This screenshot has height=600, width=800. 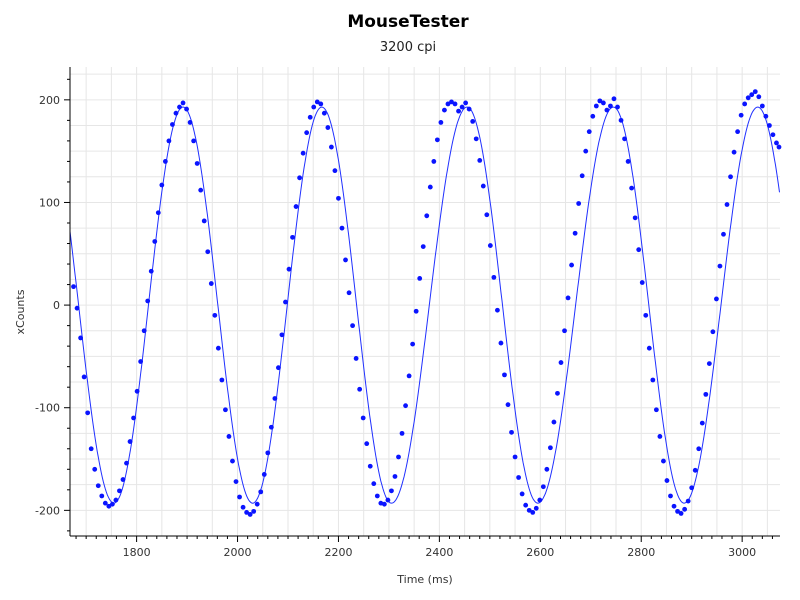 I want to click on x-tick-label: 2400, so click(x=439, y=552).